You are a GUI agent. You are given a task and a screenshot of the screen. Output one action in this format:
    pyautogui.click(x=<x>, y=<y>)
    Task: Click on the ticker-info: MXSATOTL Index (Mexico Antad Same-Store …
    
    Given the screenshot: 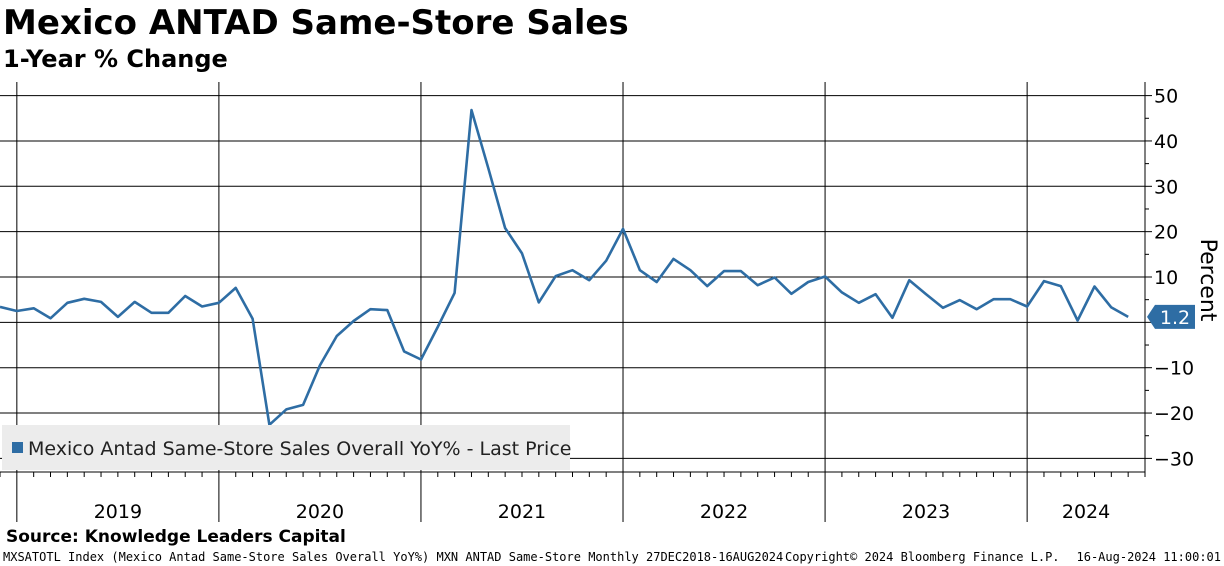 What is the action you would take?
    pyautogui.click(x=393, y=557)
    